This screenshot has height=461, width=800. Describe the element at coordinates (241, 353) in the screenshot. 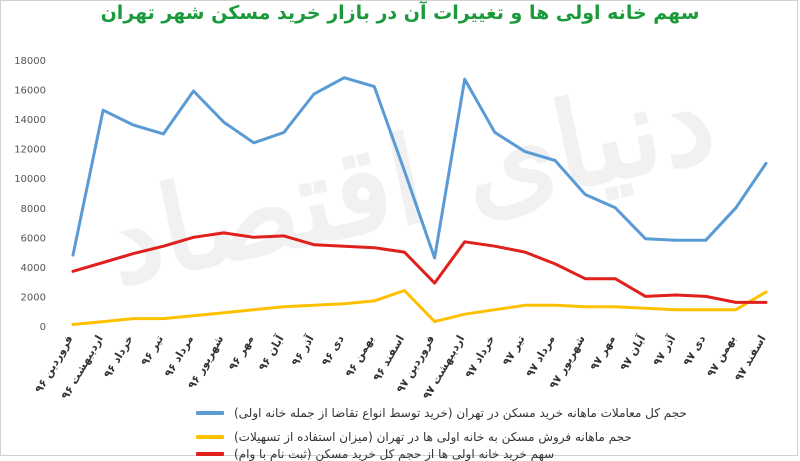

I see `x-category-label: مهر ۹۶` at that location.